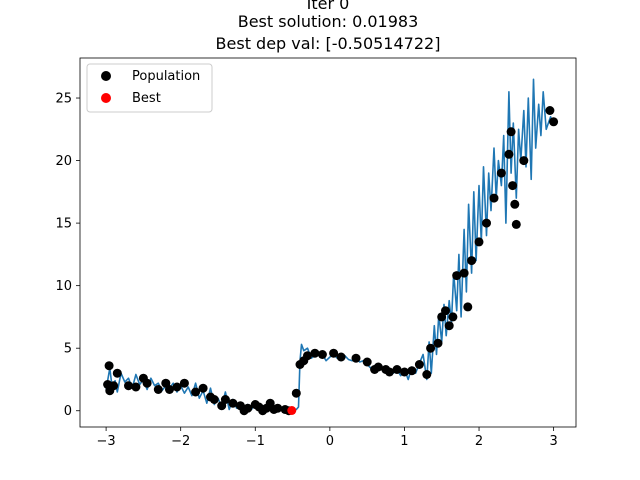 Image resolution: width=640 pixels, height=480 pixels. Describe the element at coordinates (106, 76) in the screenshot. I see `legend-marker-population` at that location.